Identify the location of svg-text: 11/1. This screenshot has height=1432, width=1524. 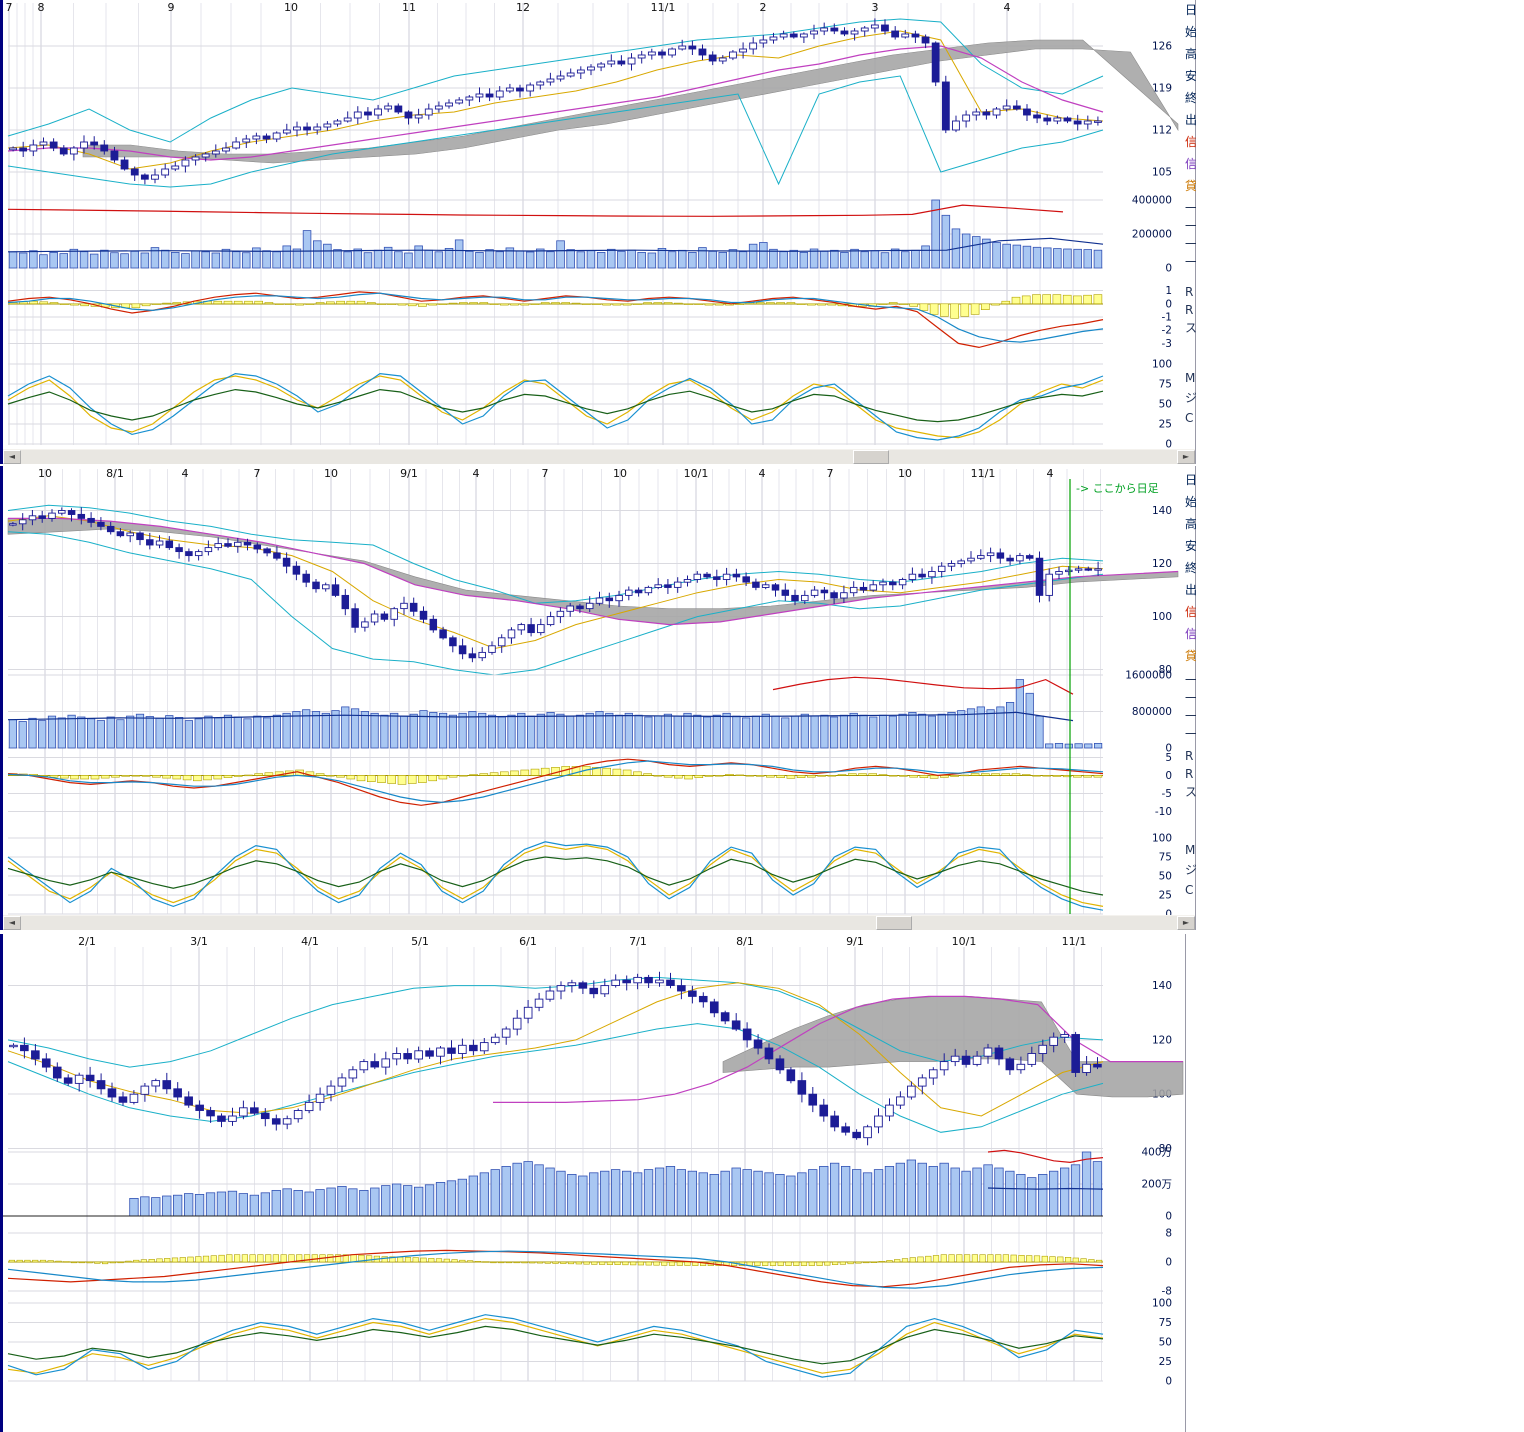
(1074, 941).